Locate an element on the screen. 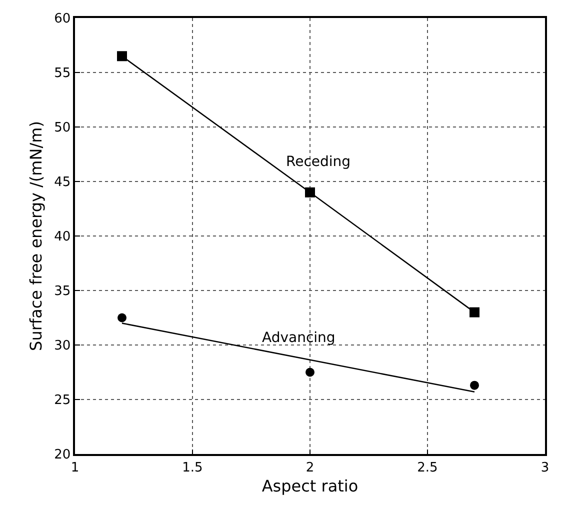  y-axis-title: Surface free energy /(mN/m) is located at coordinates (36, 236).